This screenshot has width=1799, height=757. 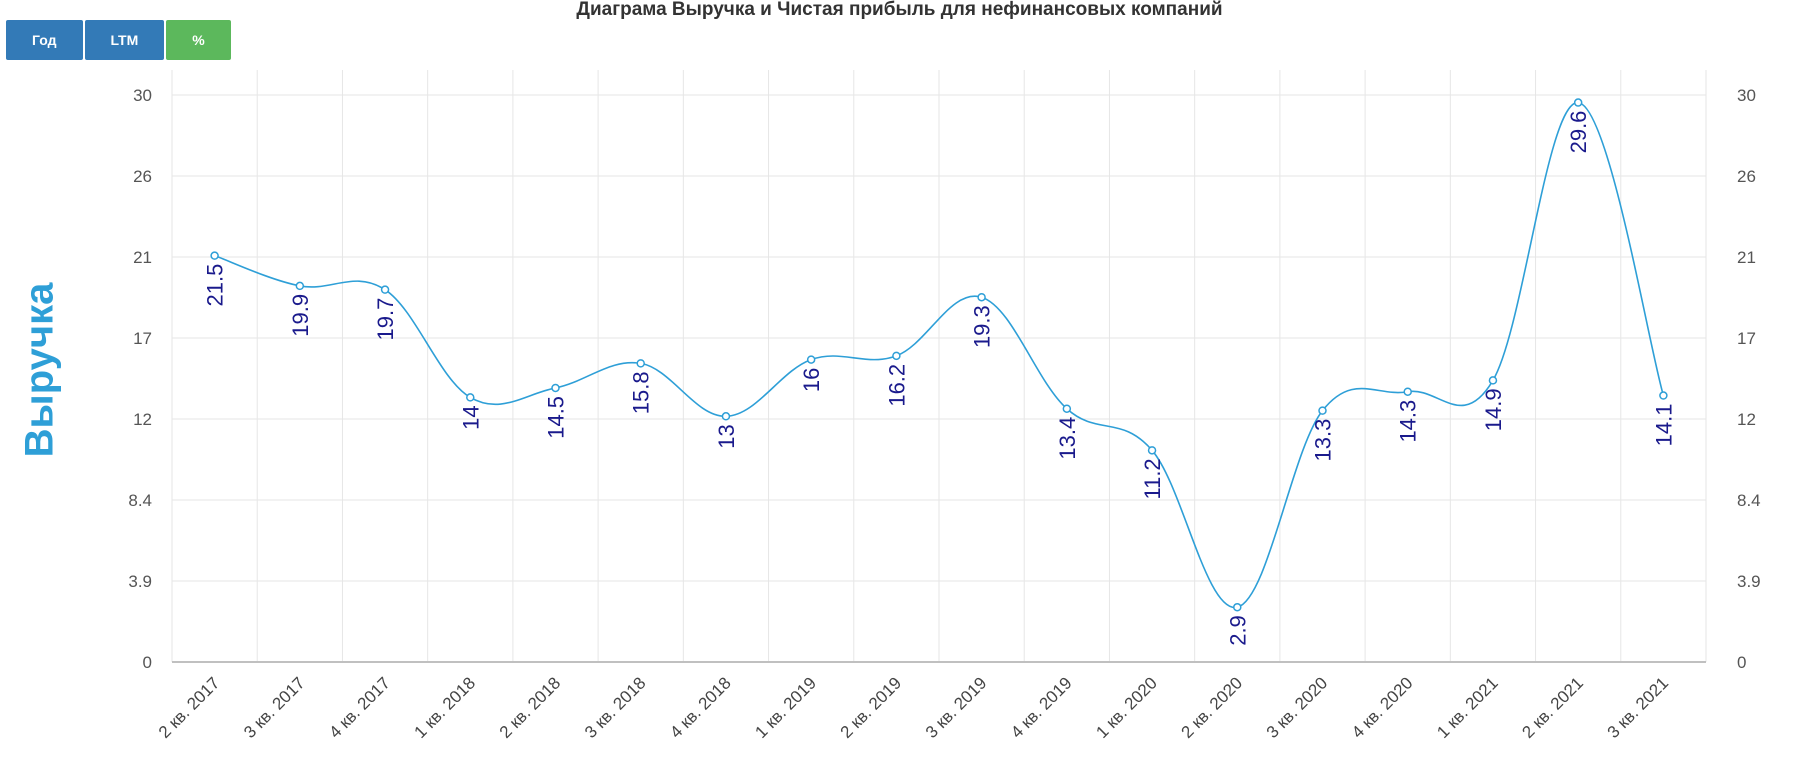 What do you see at coordinates (1493, 409) in the screenshot?
I see `data-label: 14.9` at bounding box center [1493, 409].